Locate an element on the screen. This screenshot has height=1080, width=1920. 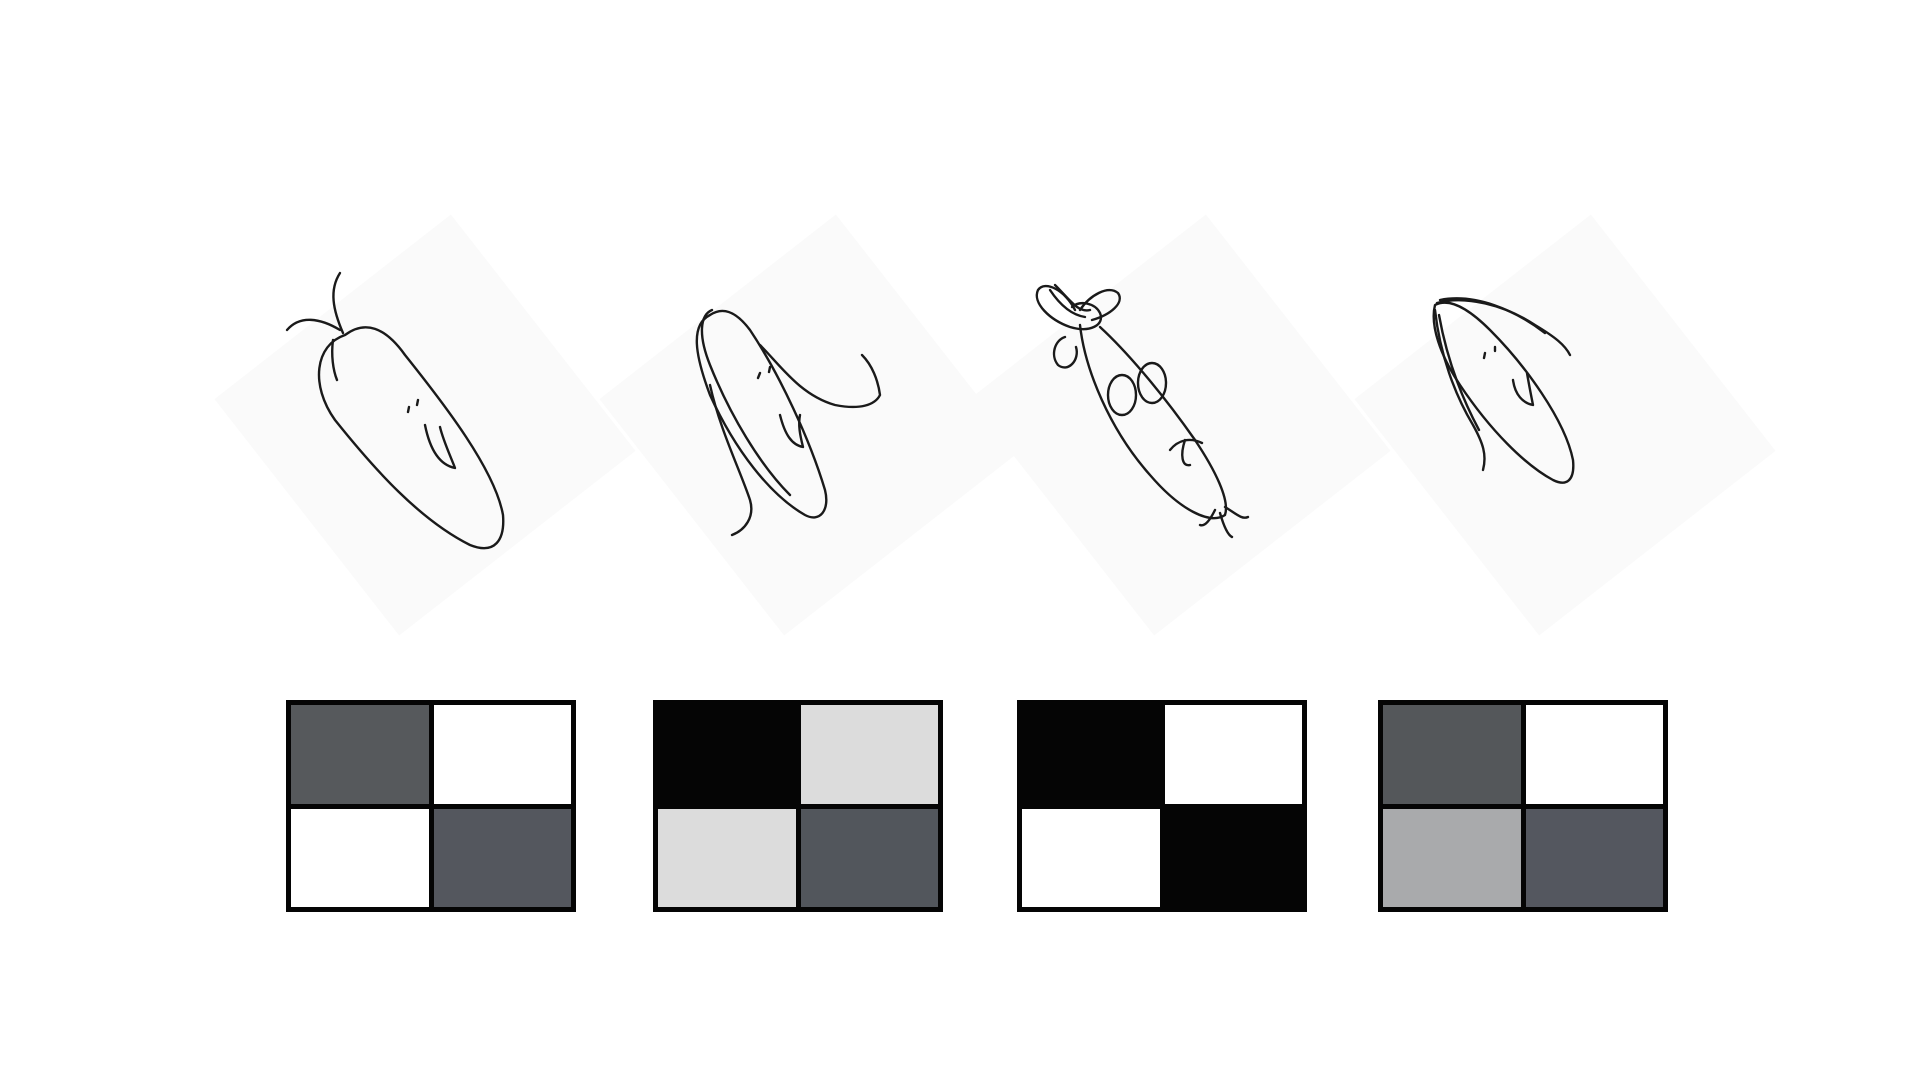
grid-2-cell-top-left is located at coordinates (727, 754).